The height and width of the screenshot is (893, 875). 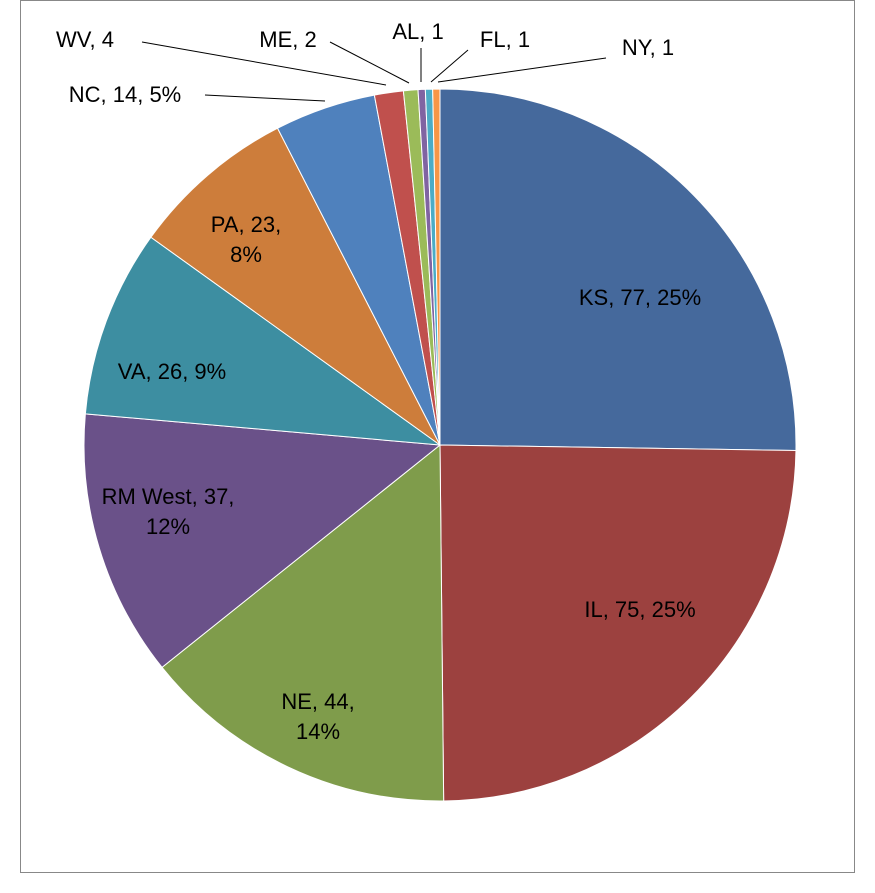 What do you see at coordinates (640, 297) in the screenshot?
I see `data-label: KS, 77, 25%` at bounding box center [640, 297].